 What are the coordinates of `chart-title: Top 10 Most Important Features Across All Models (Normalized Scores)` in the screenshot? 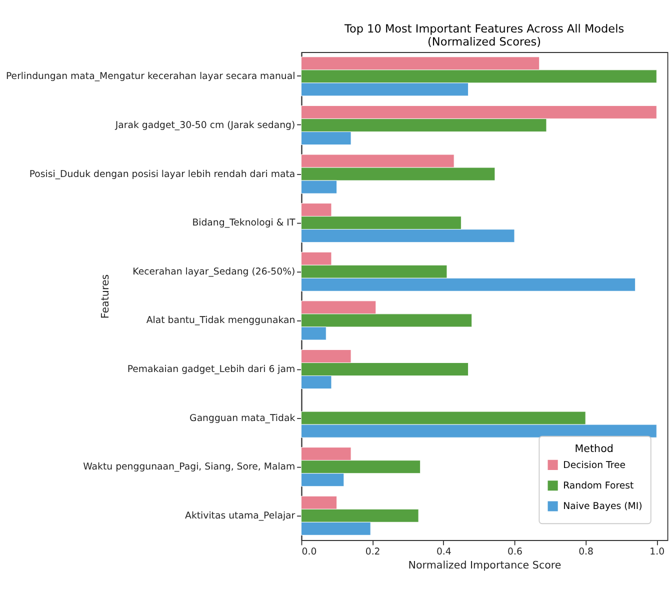 It's located at (483, 35).